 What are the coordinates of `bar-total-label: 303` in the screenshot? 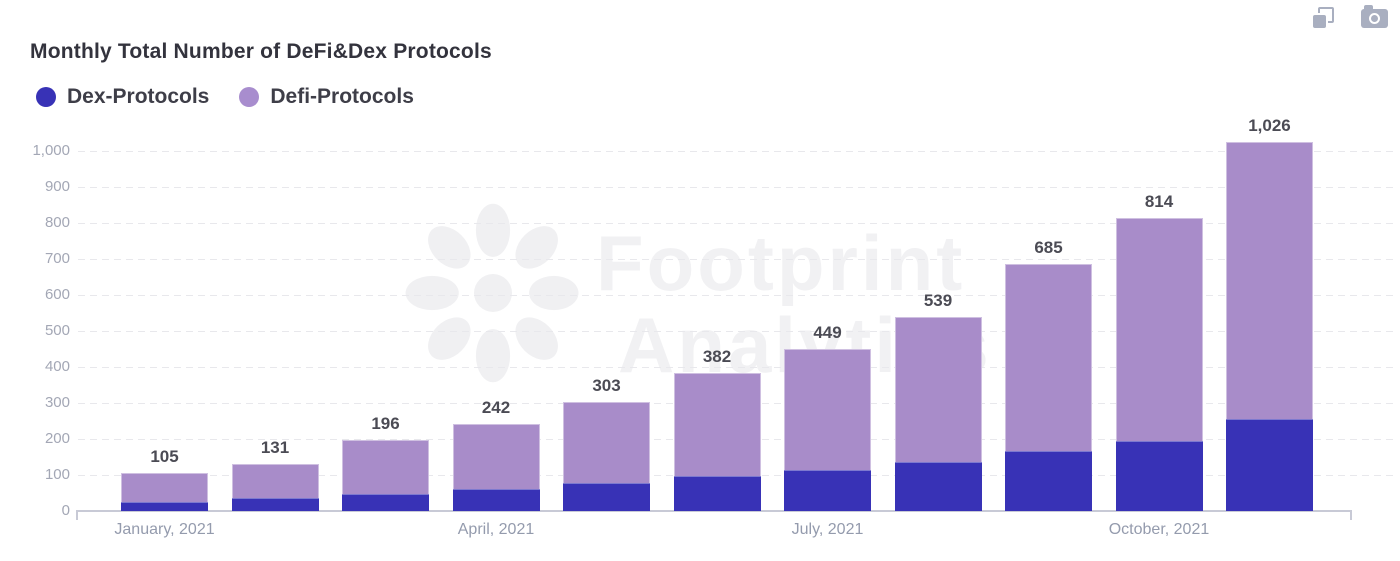 It's located at (606, 385).